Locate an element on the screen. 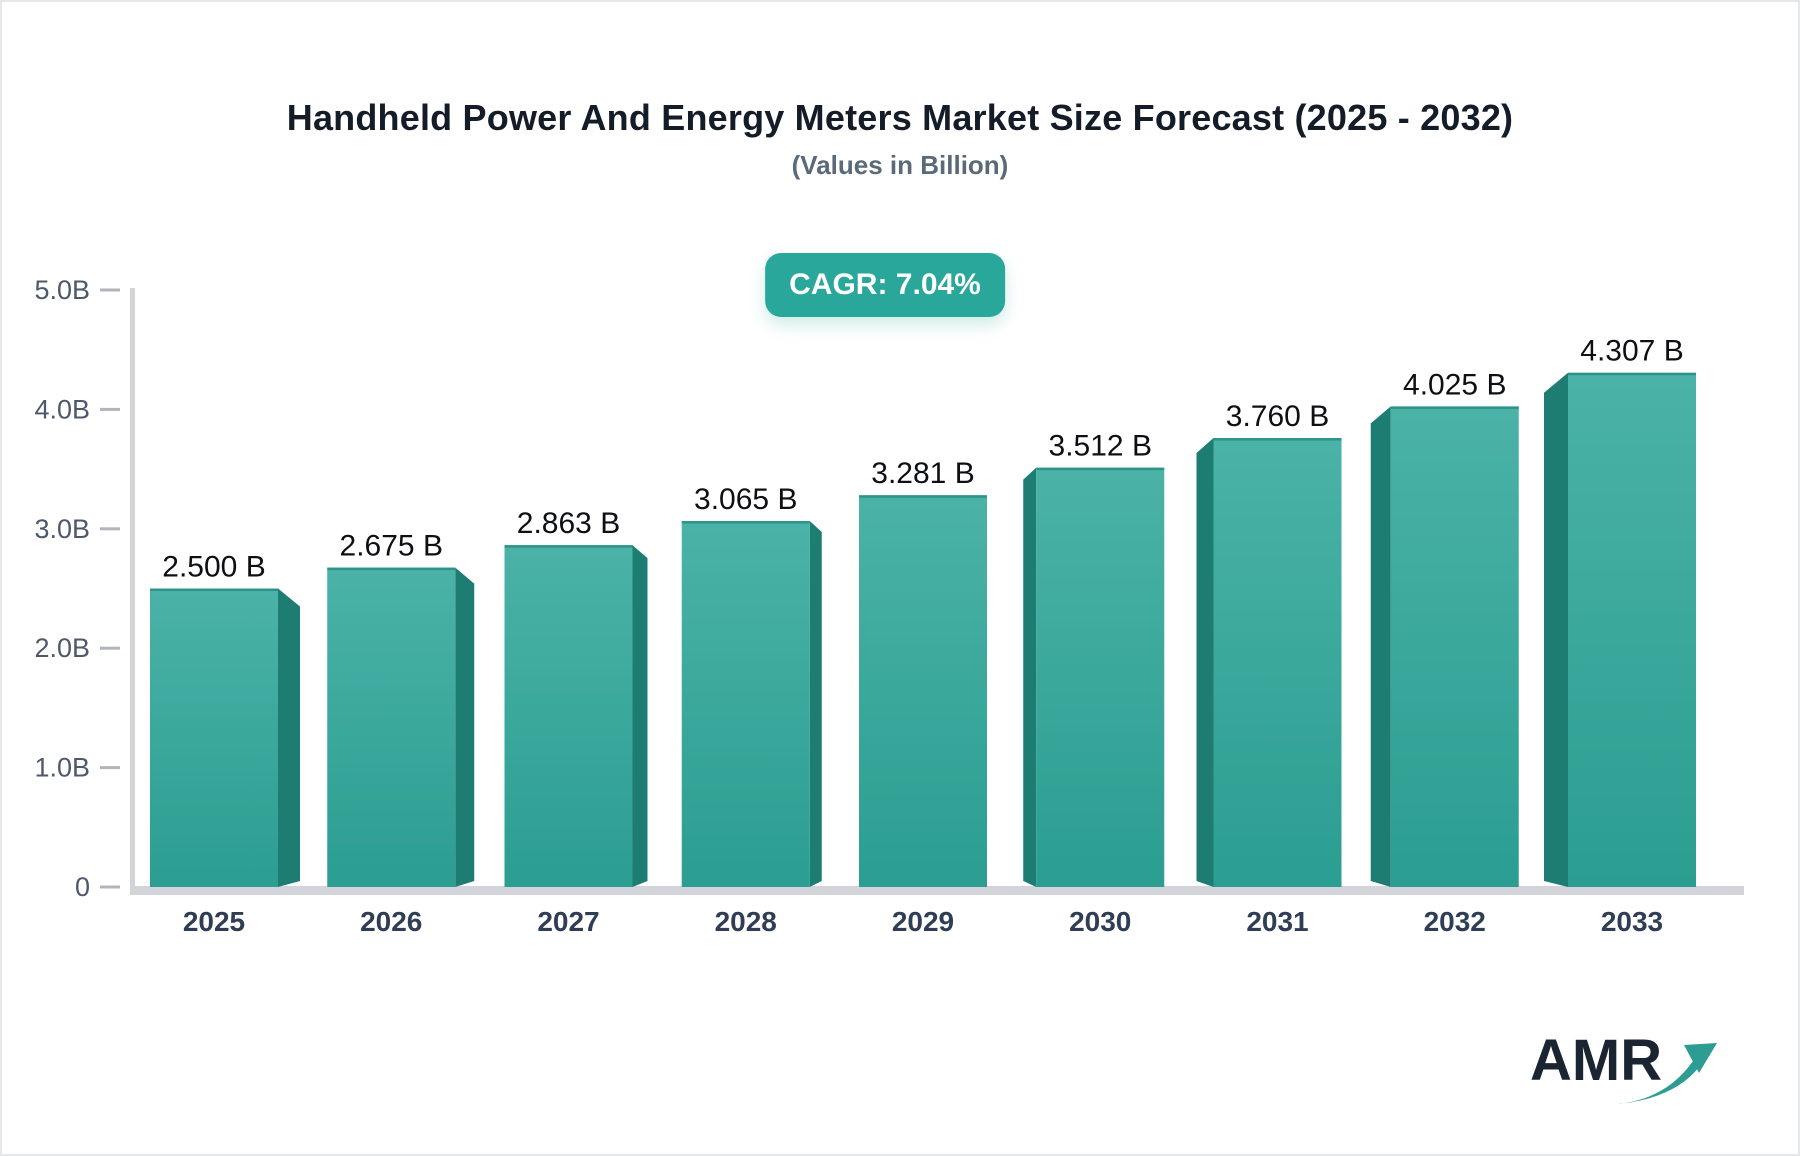  growth-arrow-icon is located at coordinates (1667, 1073).